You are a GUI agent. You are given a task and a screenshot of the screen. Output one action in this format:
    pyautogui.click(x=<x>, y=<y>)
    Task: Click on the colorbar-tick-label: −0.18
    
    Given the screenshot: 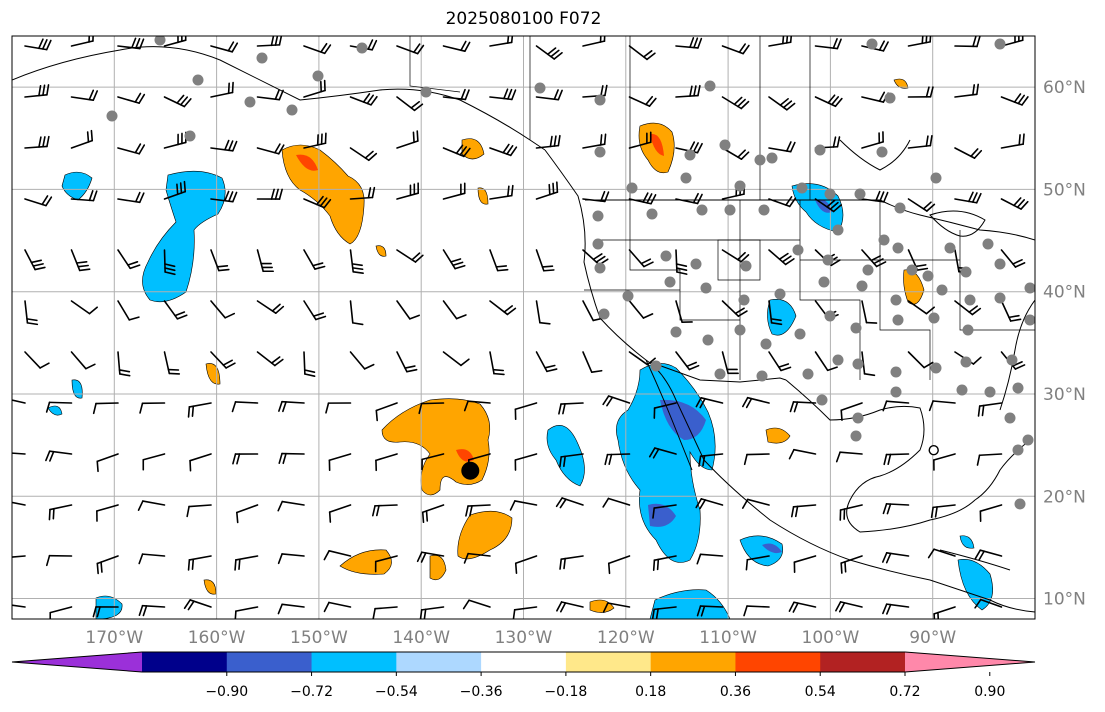 What is the action you would take?
    pyautogui.click(x=565, y=692)
    